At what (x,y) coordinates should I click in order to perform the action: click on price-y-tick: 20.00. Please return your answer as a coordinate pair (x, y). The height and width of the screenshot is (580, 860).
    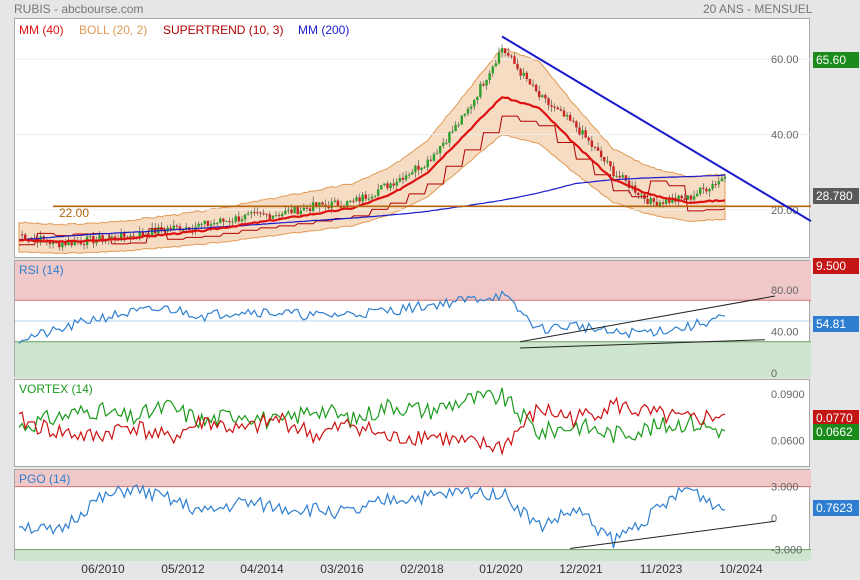
    Looking at the image, I should click on (785, 211).